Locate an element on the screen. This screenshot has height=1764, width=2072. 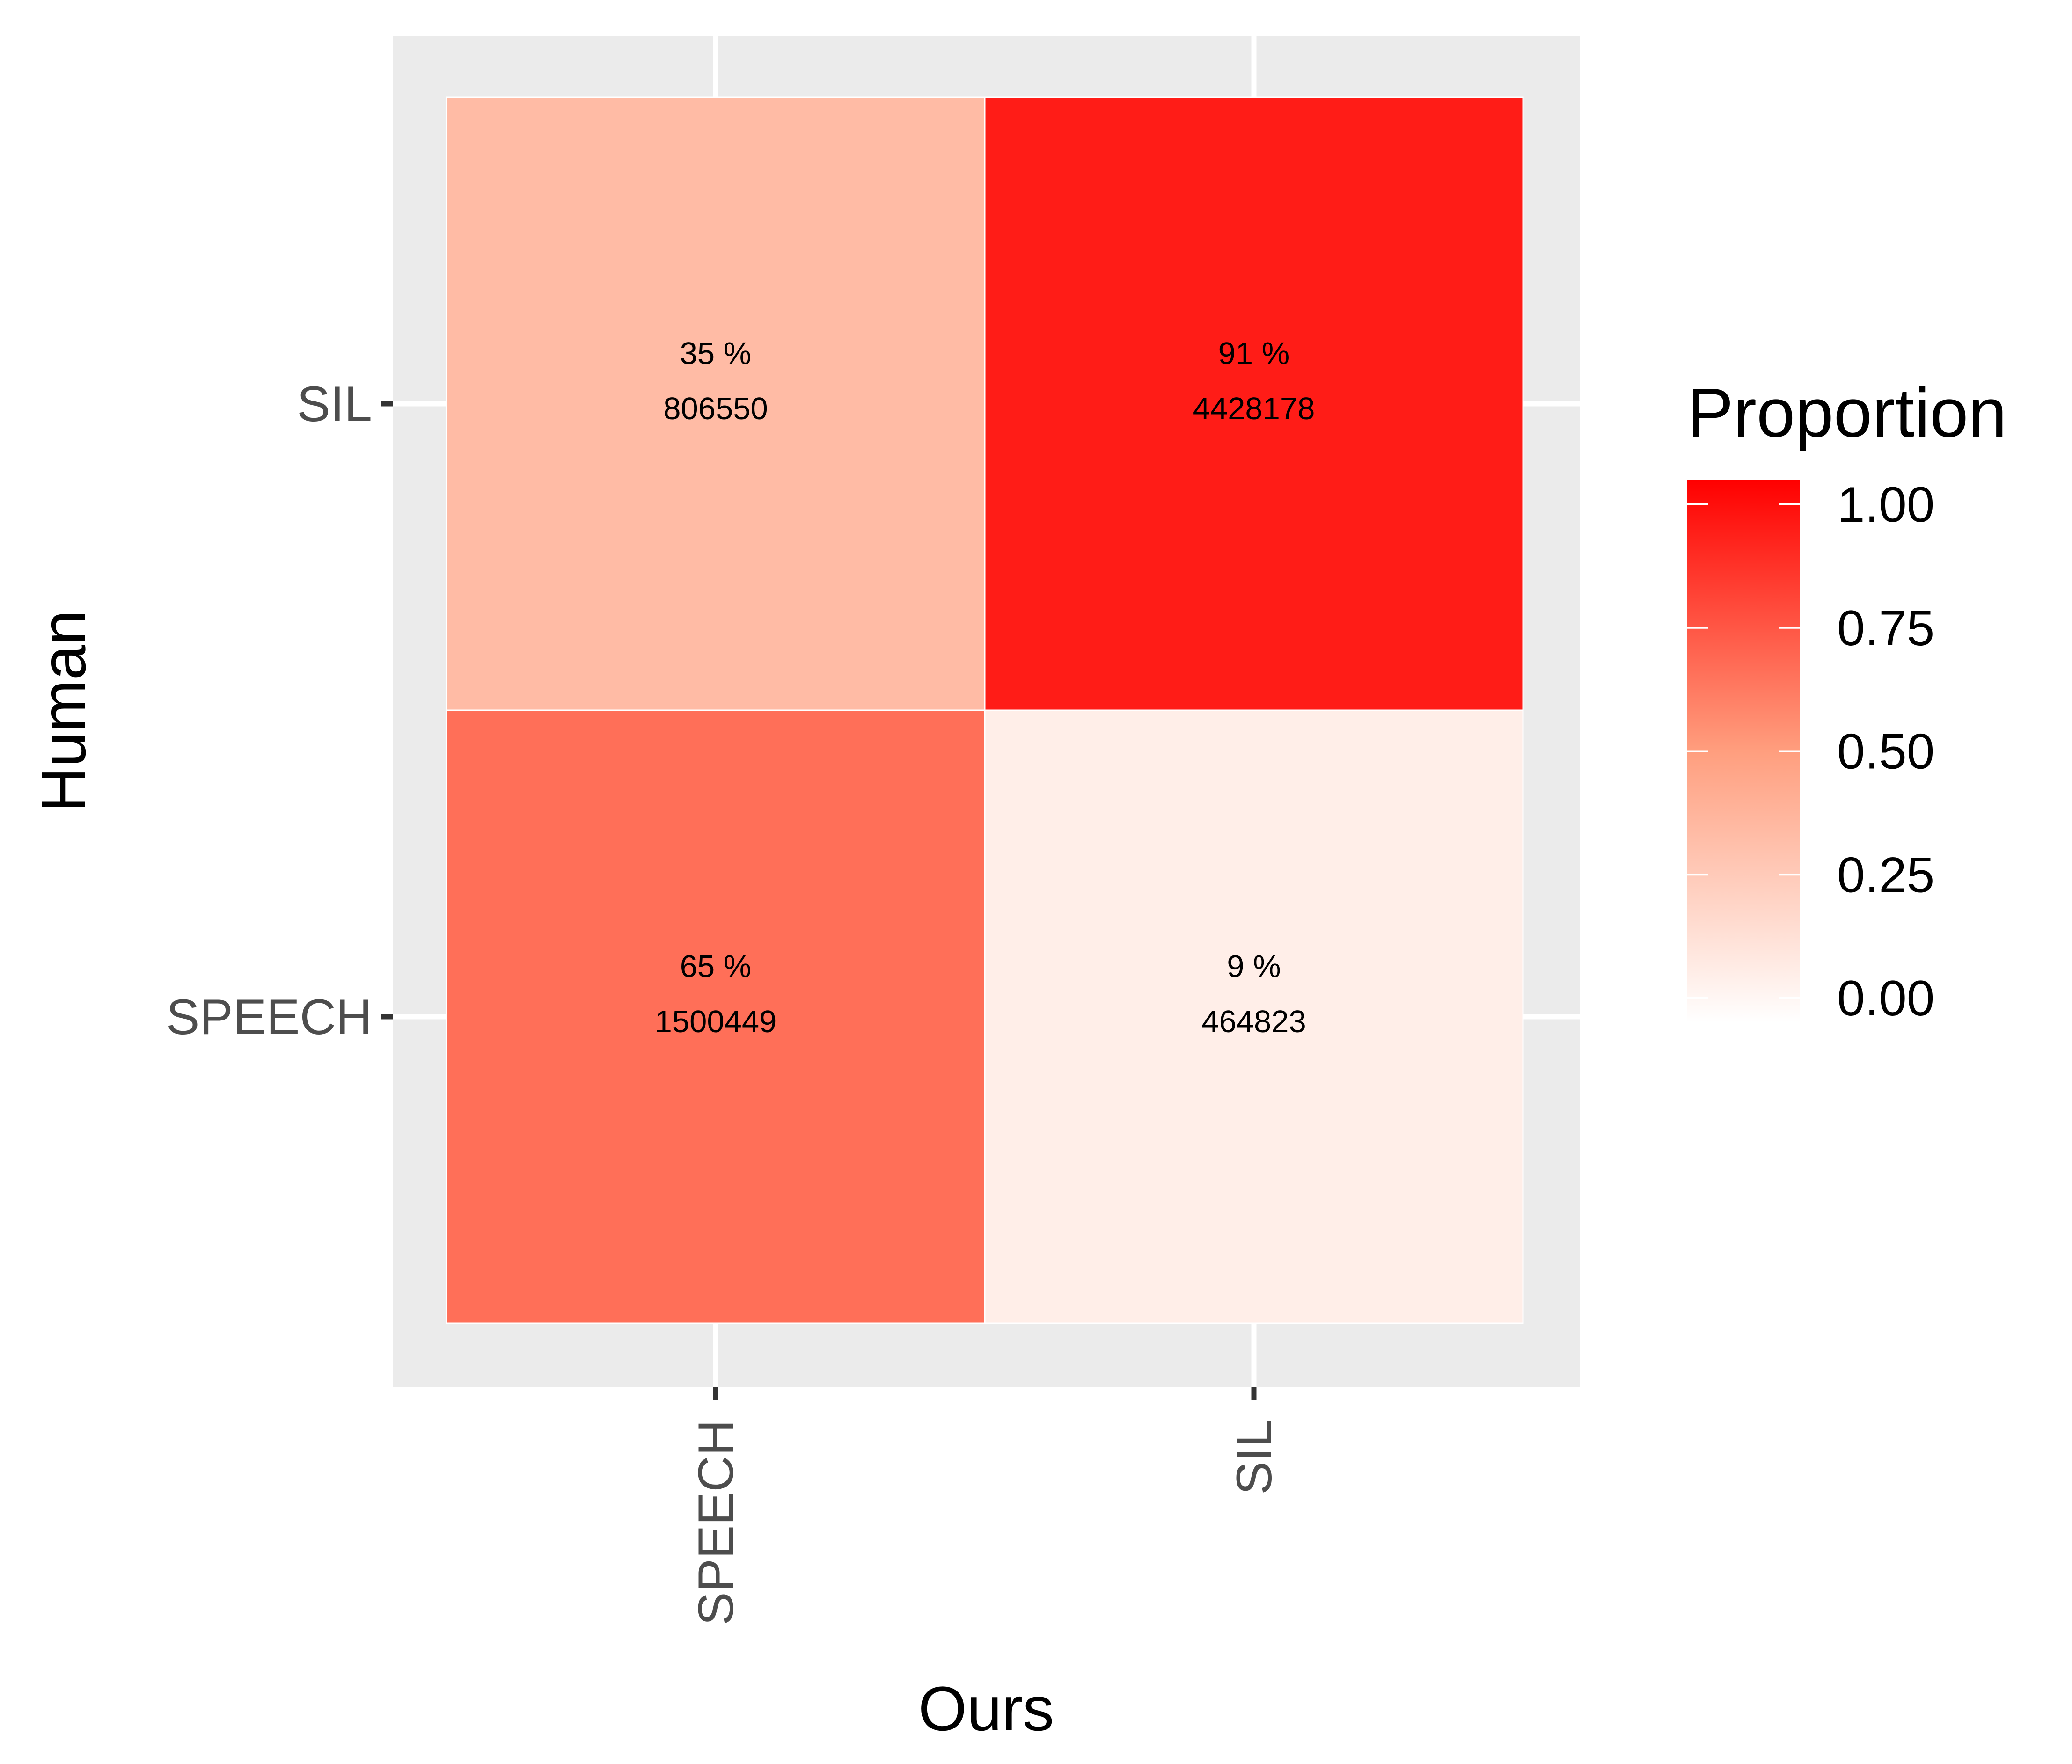
legend-title: Proportion is located at coordinates (1847, 413).